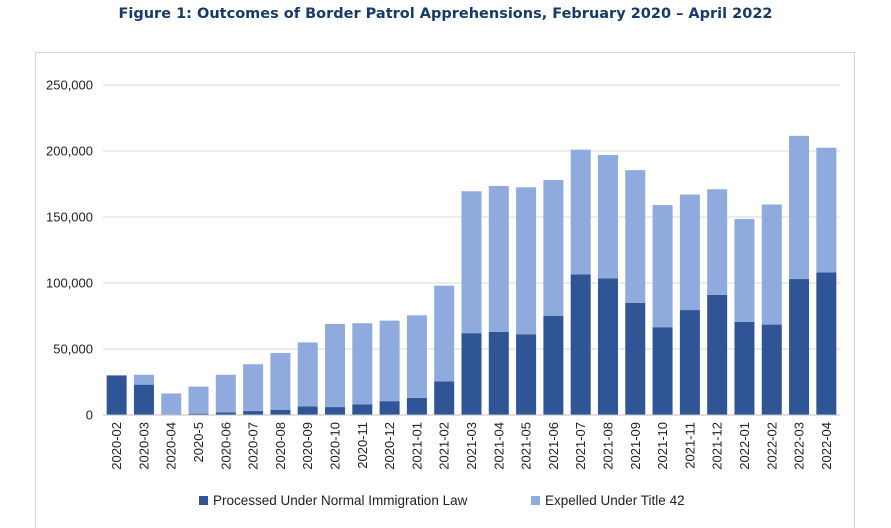 The width and height of the screenshot is (891, 528). Describe the element at coordinates (335, 446) in the screenshot. I see `x-tick-label: 2020-10` at that location.